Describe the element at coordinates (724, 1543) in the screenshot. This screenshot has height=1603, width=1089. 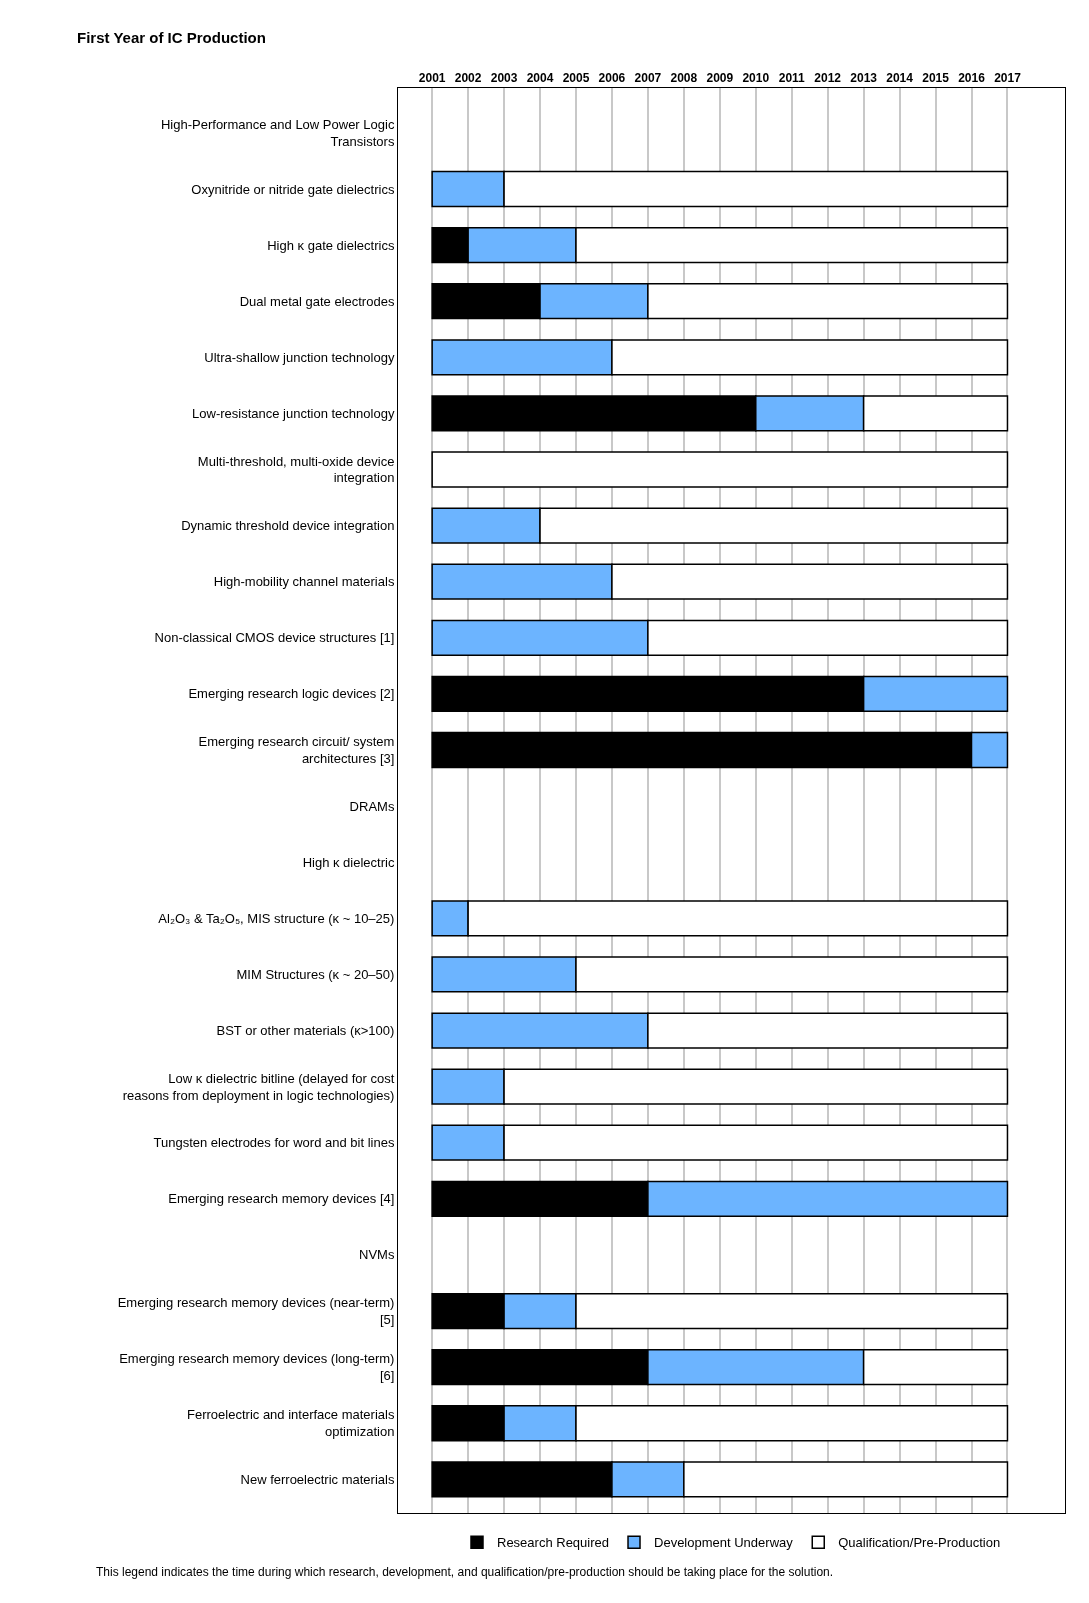
I see `legend-label: Development Underway` at that location.